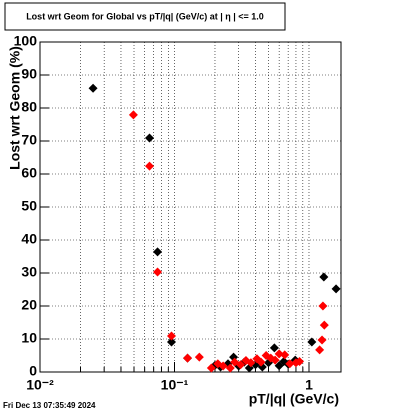  I want to click on y-tick-label: 20, so click(29, 305).